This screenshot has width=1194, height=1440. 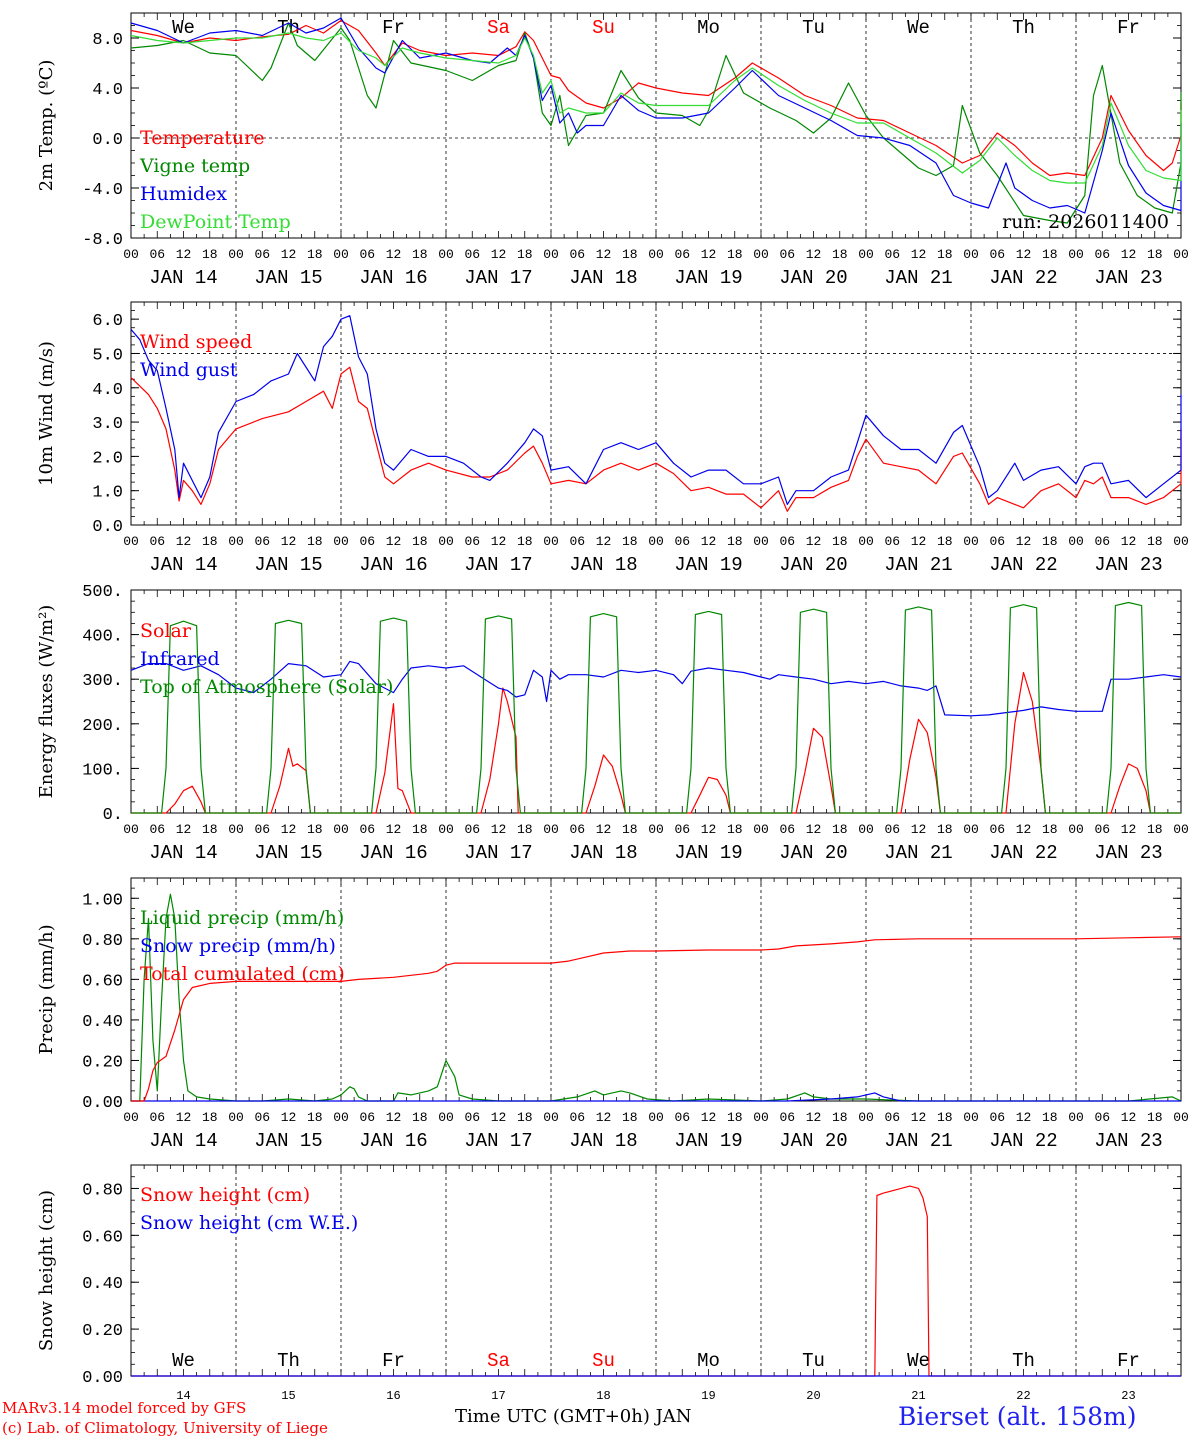 I want to click on y-tick-label: 3.0, so click(x=107, y=424).